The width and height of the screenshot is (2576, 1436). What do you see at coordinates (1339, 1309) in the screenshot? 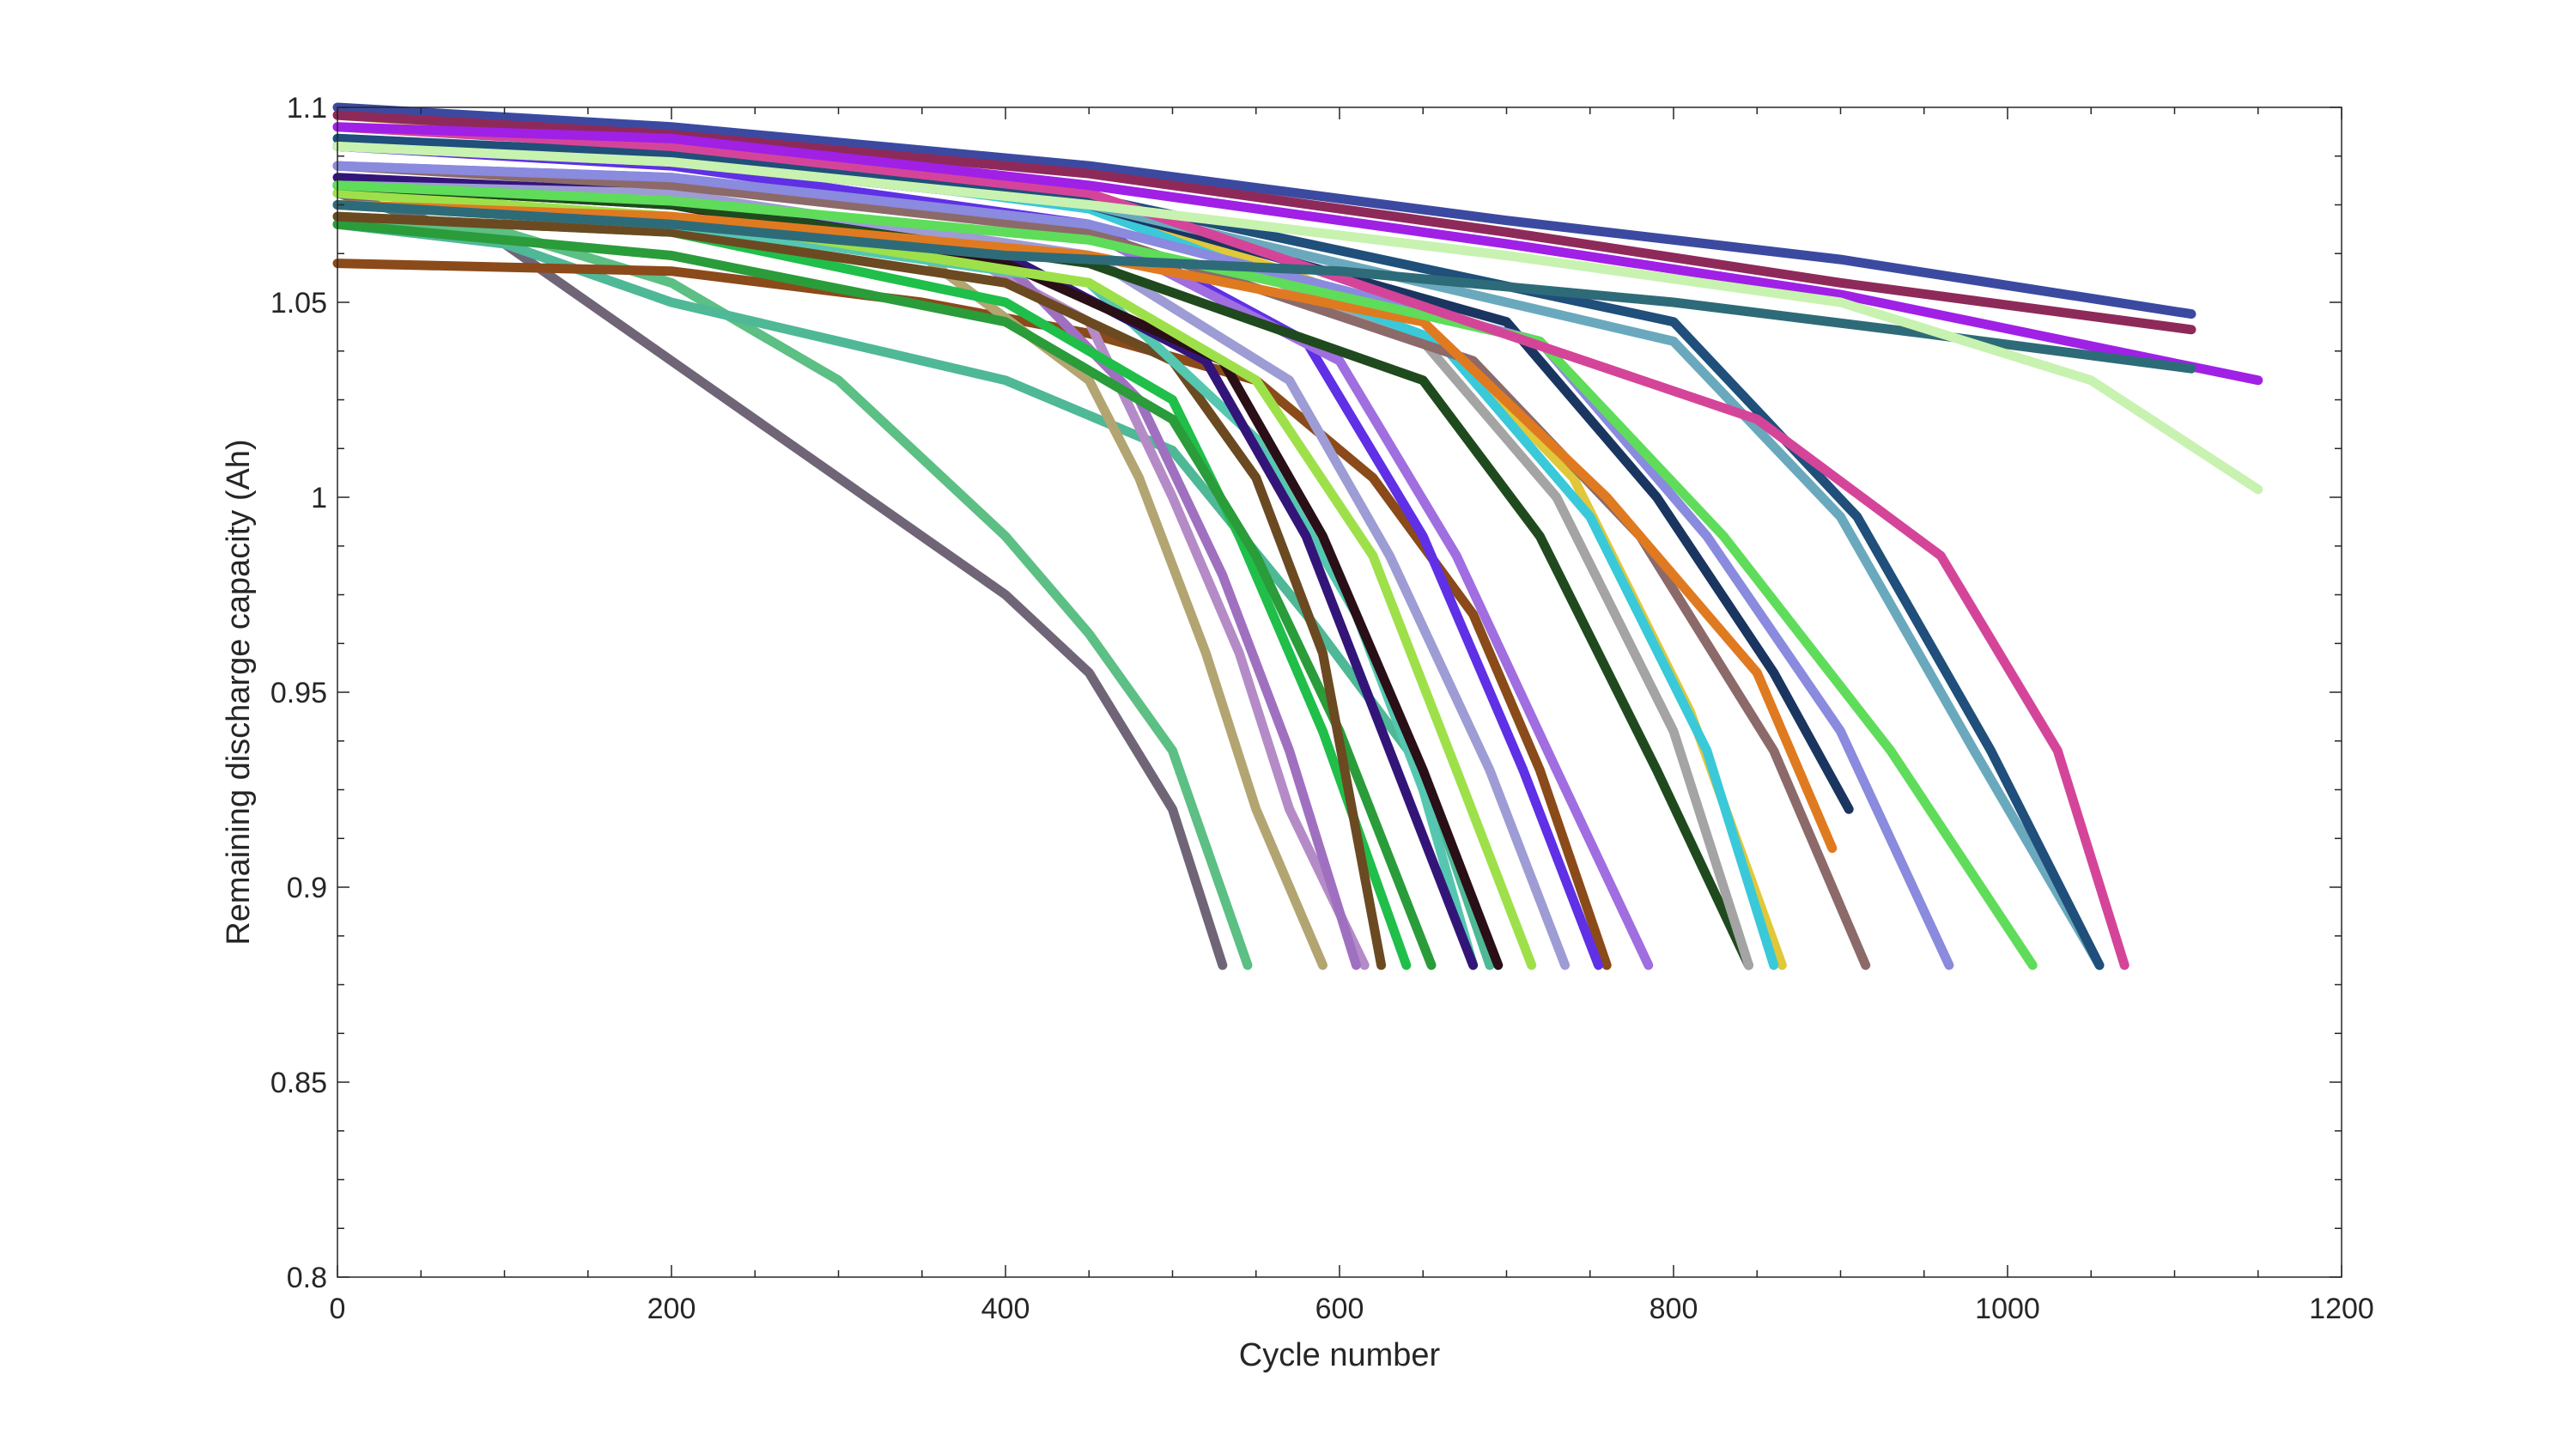
I see `x-tick-label: 600` at bounding box center [1339, 1309].